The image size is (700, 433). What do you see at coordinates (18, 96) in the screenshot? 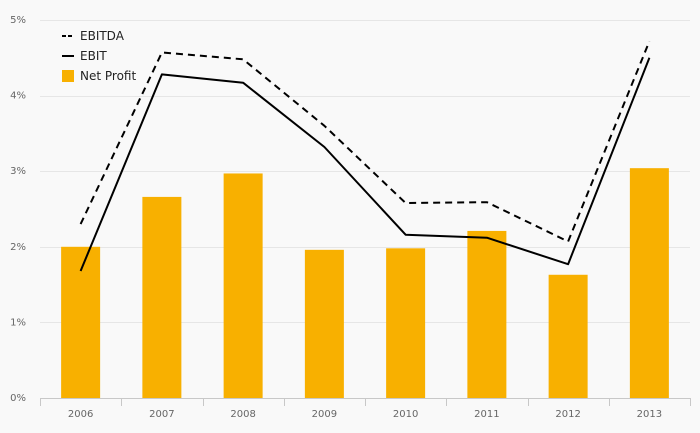
I see `y-tick-label: 4%` at bounding box center [18, 96].